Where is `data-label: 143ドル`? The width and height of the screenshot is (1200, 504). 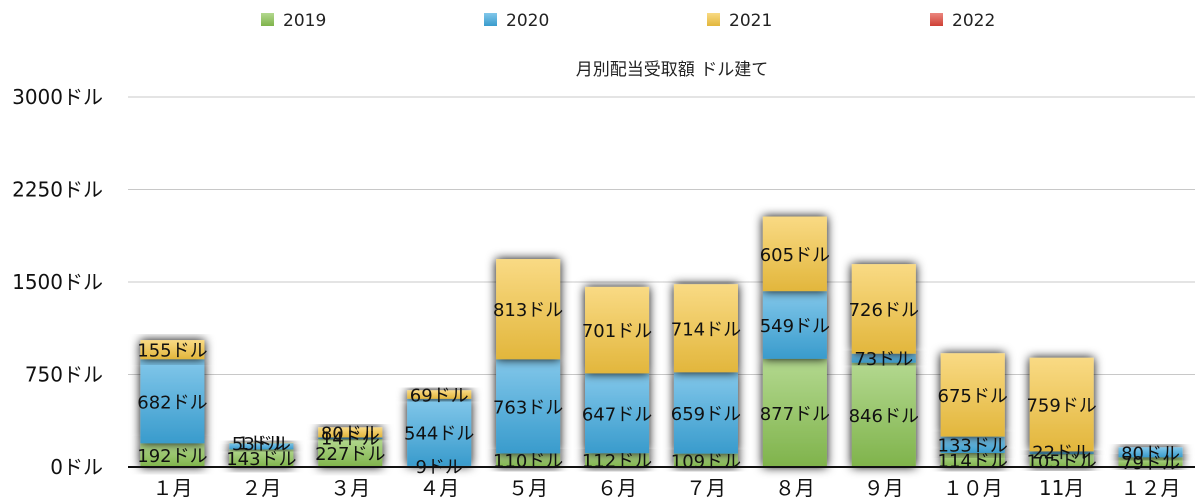
data-label: 143ドル is located at coordinates (261, 459).